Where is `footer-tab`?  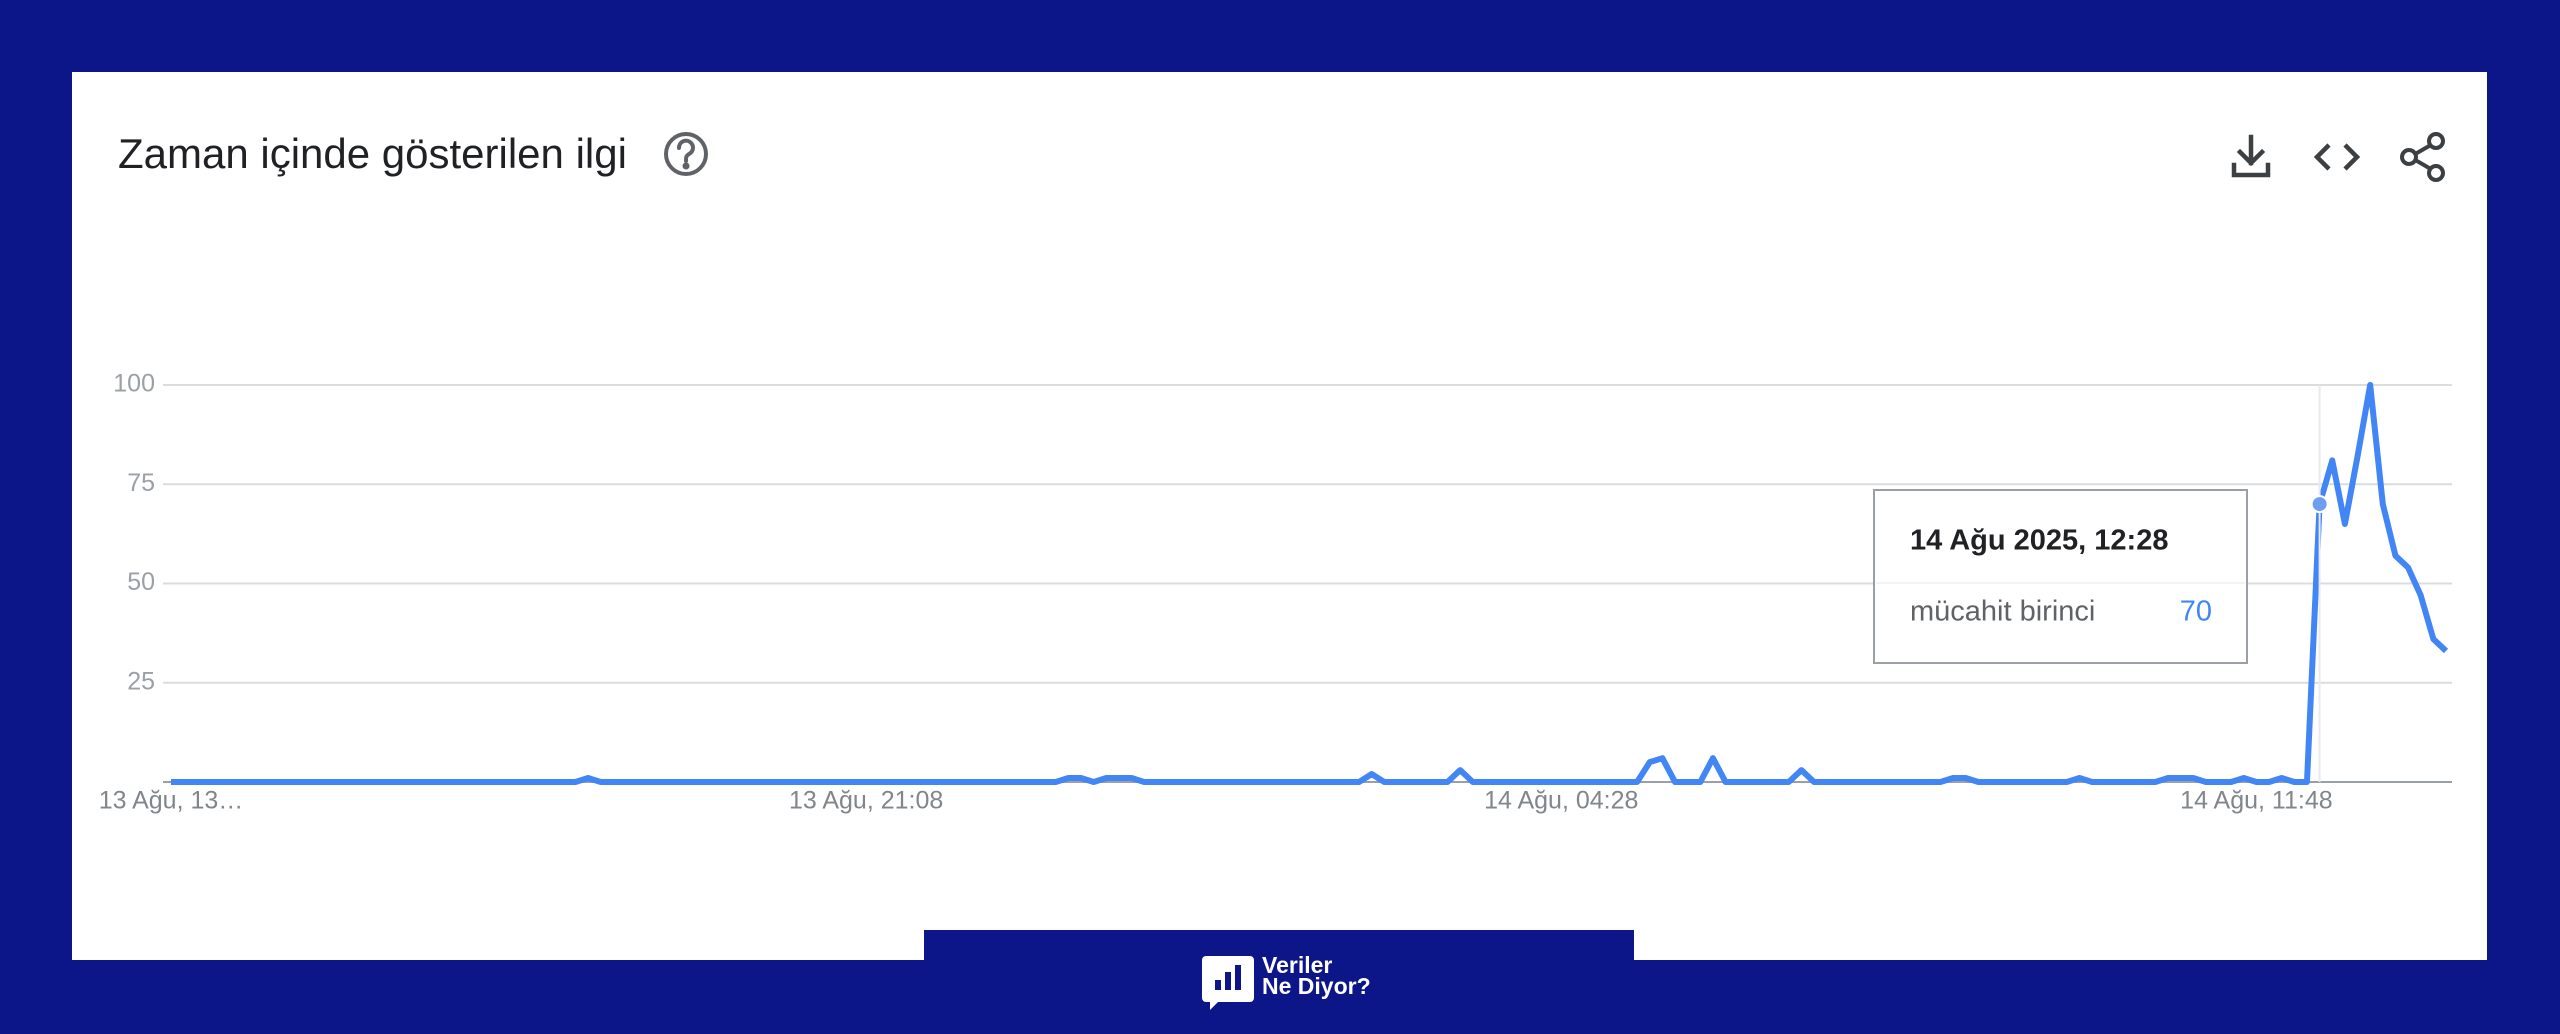 footer-tab is located at coordinates (1279, 982).